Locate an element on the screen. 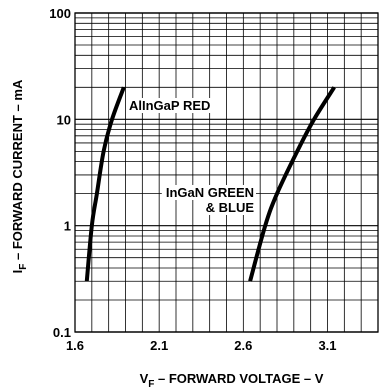 The width and height of the screenshot is (386, 390). x-axis-label: VF – FORWARD VOLTAGE – V is located at coordinates (232, 380).